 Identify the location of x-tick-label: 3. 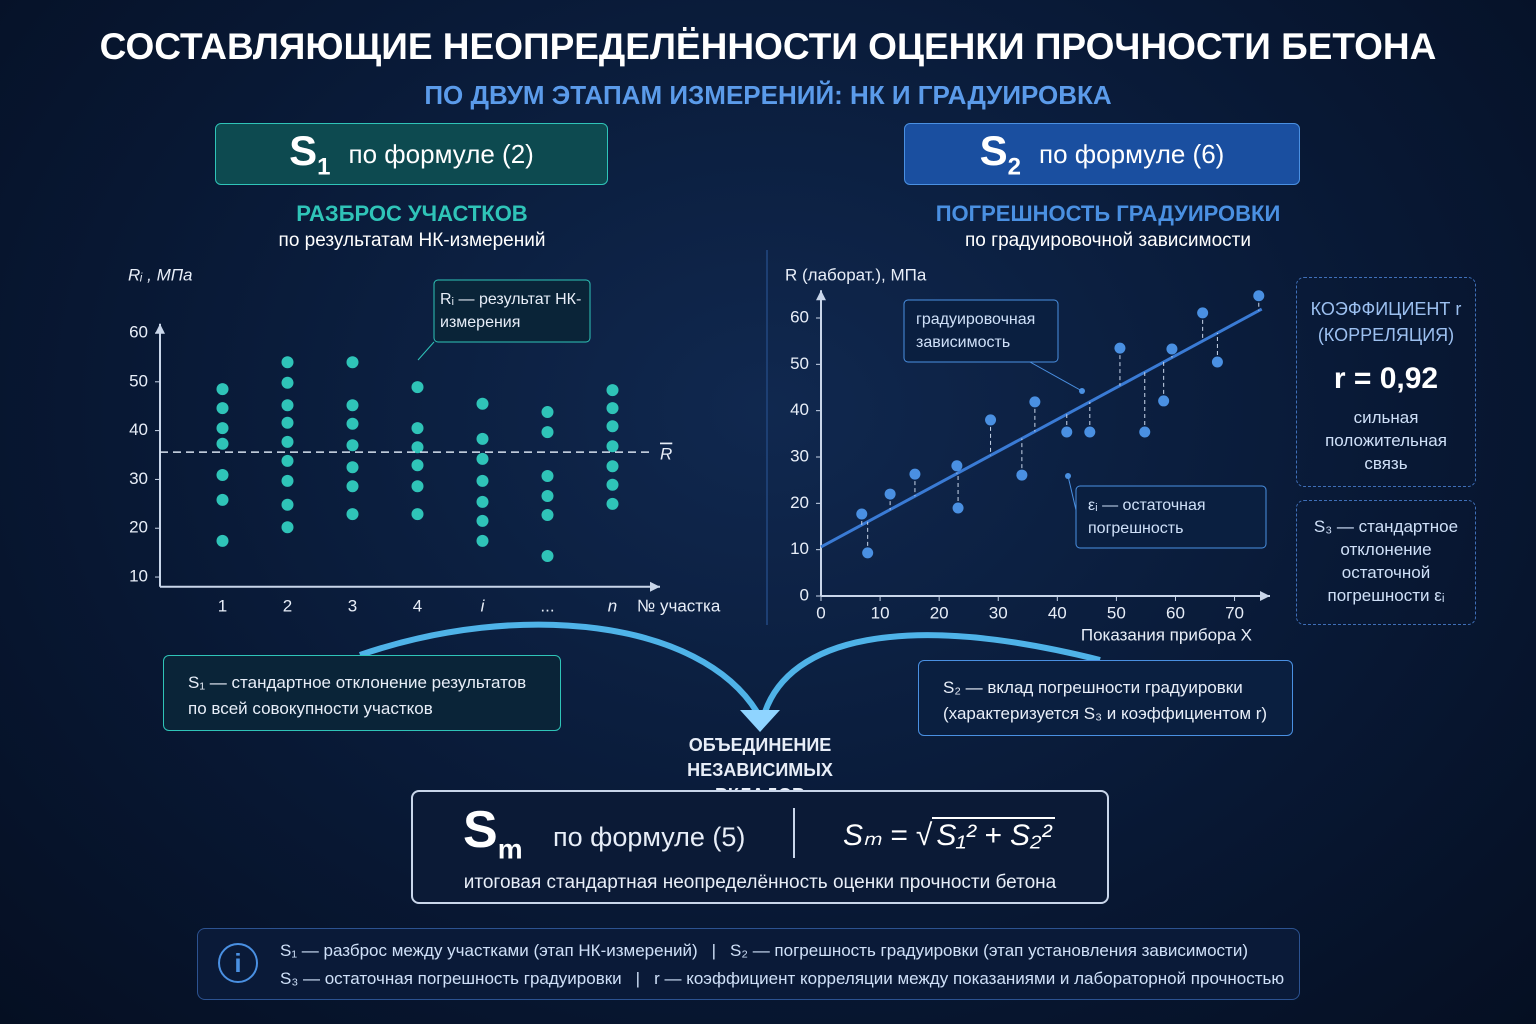
(352, 605).